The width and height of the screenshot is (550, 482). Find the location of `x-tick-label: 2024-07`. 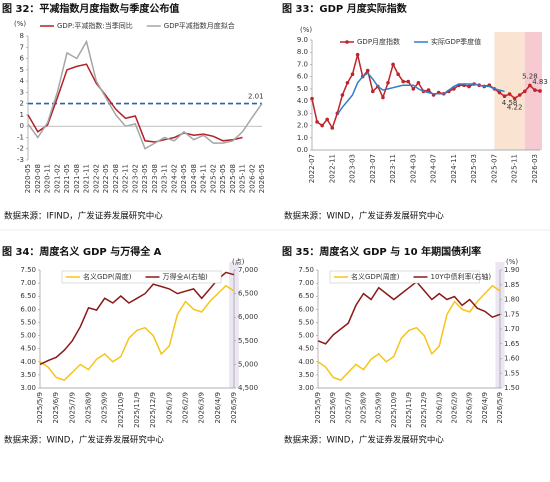

x-tick-label: 2024-07 is located at coordinates (434, 168).